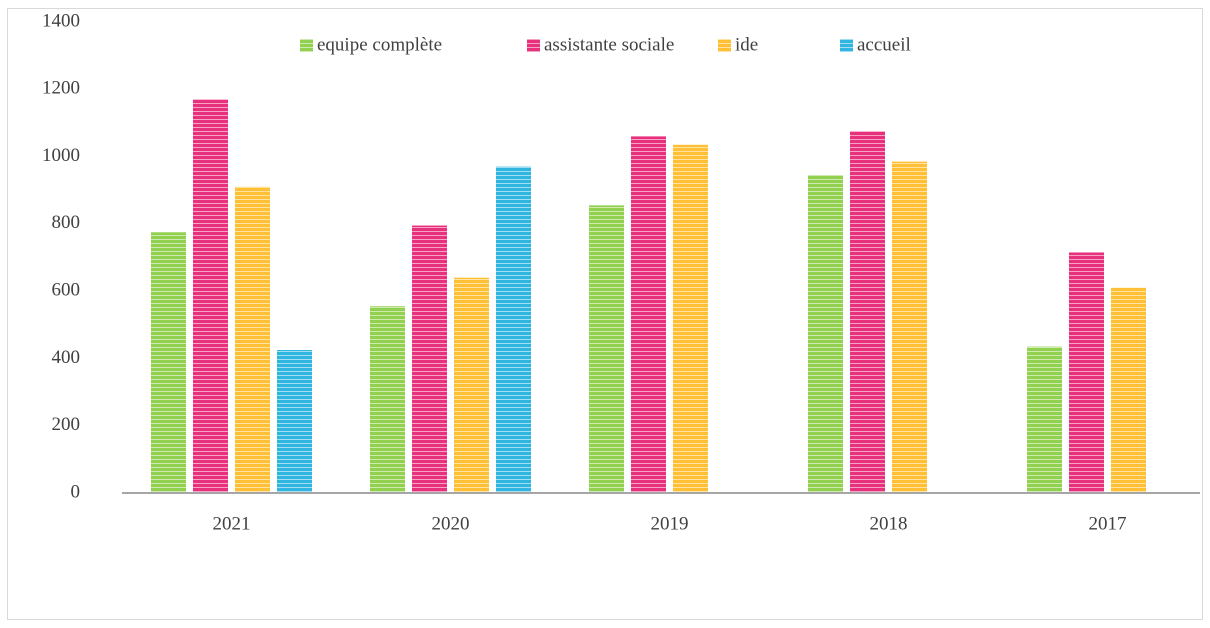 This screenshot has width=1210, height=628. Describe the element at coordinates (61, 88) in the screenshot. I see `y-tick-label: 1200` at that location.